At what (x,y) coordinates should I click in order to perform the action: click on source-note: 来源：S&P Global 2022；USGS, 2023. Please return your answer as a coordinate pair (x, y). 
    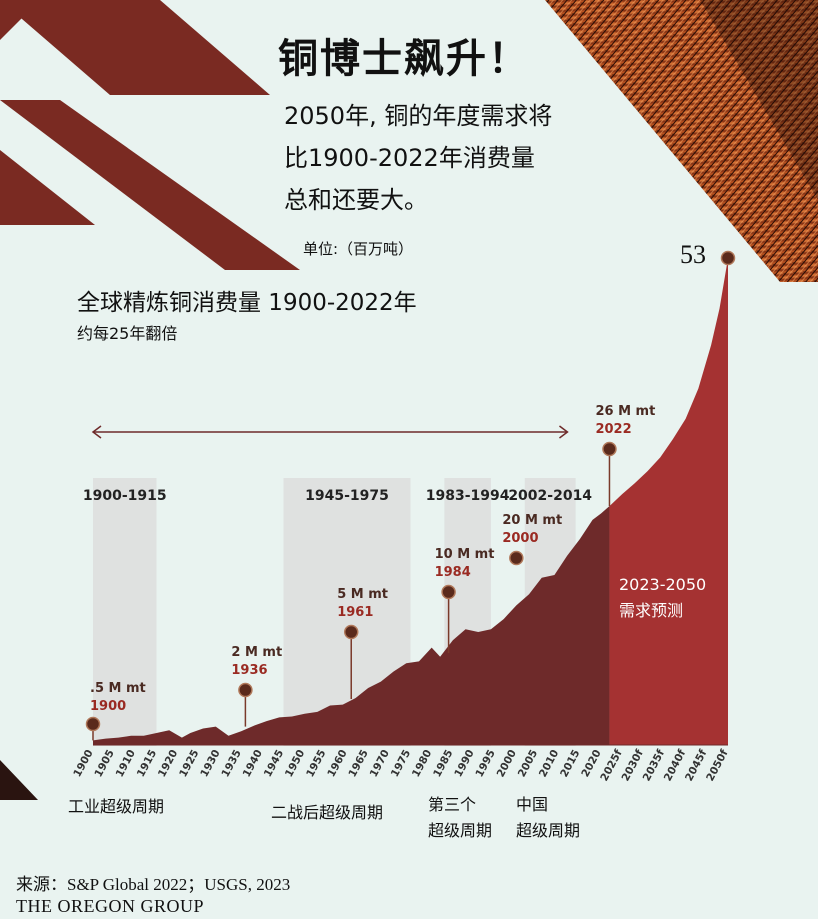
    Looking at the image, I should click on (153, 884).